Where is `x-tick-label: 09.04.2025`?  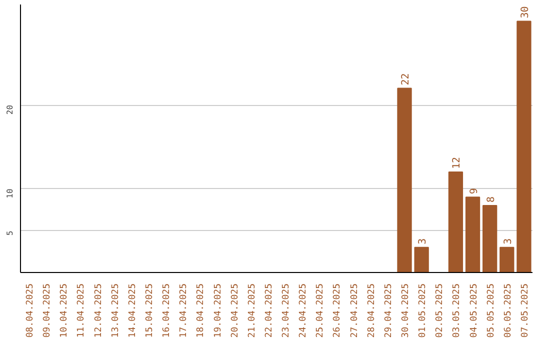 x-tick-label: 09.04.2025 is located at coordinates (47, 310).